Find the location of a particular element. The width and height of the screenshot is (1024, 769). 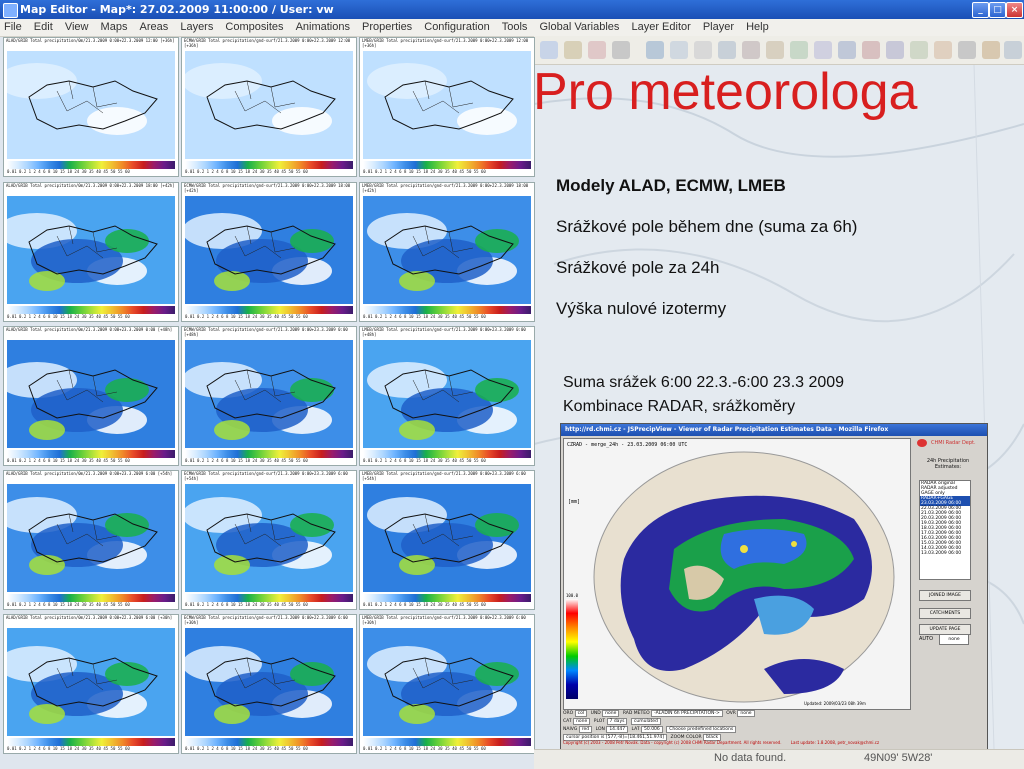

menu-areas: Areas is located at coordinates (154, 27).